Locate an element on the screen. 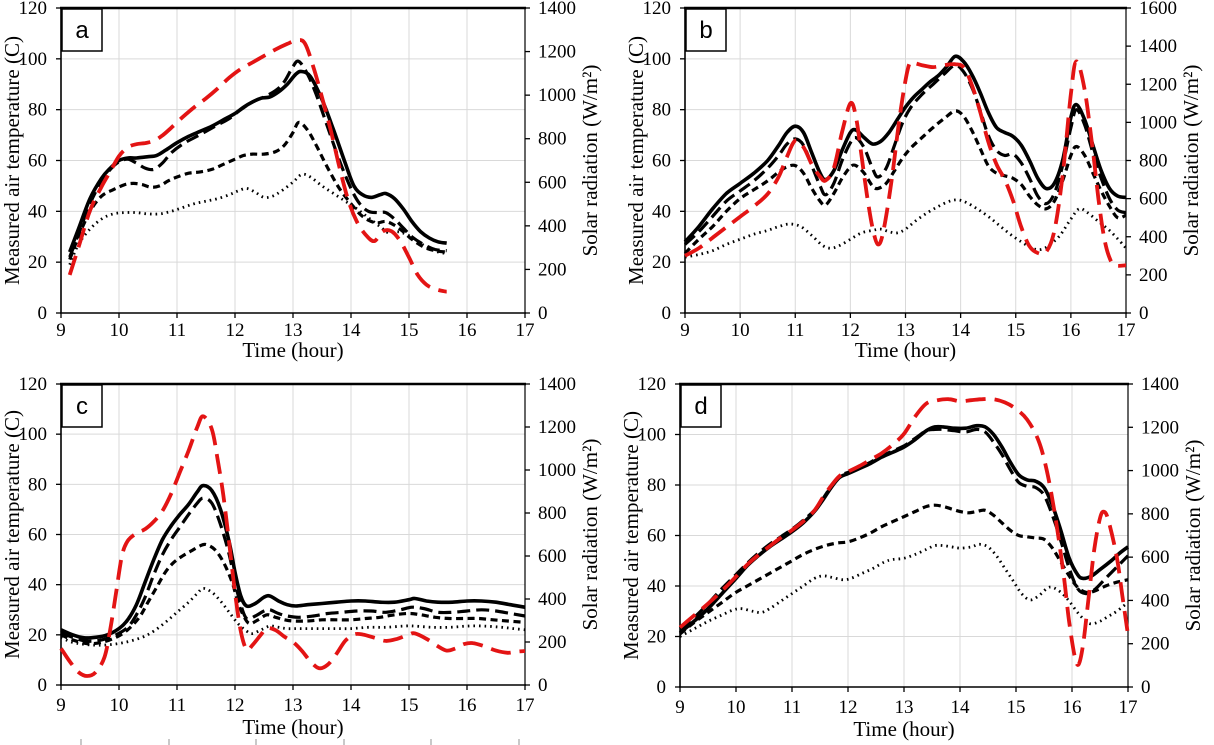 This screenshot has height=745, width=1214. y-right-tick-label: 1600 is located at coordinates (1158, 9).